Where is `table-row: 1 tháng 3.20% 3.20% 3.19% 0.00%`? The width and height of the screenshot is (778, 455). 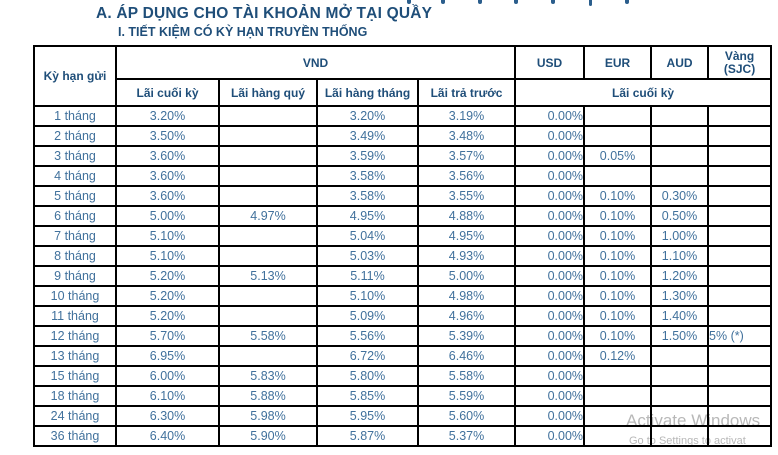 table-row: 1 tháng 3.20% 3.20% 3.19% 0.00% is located at coordinates (403, 116).